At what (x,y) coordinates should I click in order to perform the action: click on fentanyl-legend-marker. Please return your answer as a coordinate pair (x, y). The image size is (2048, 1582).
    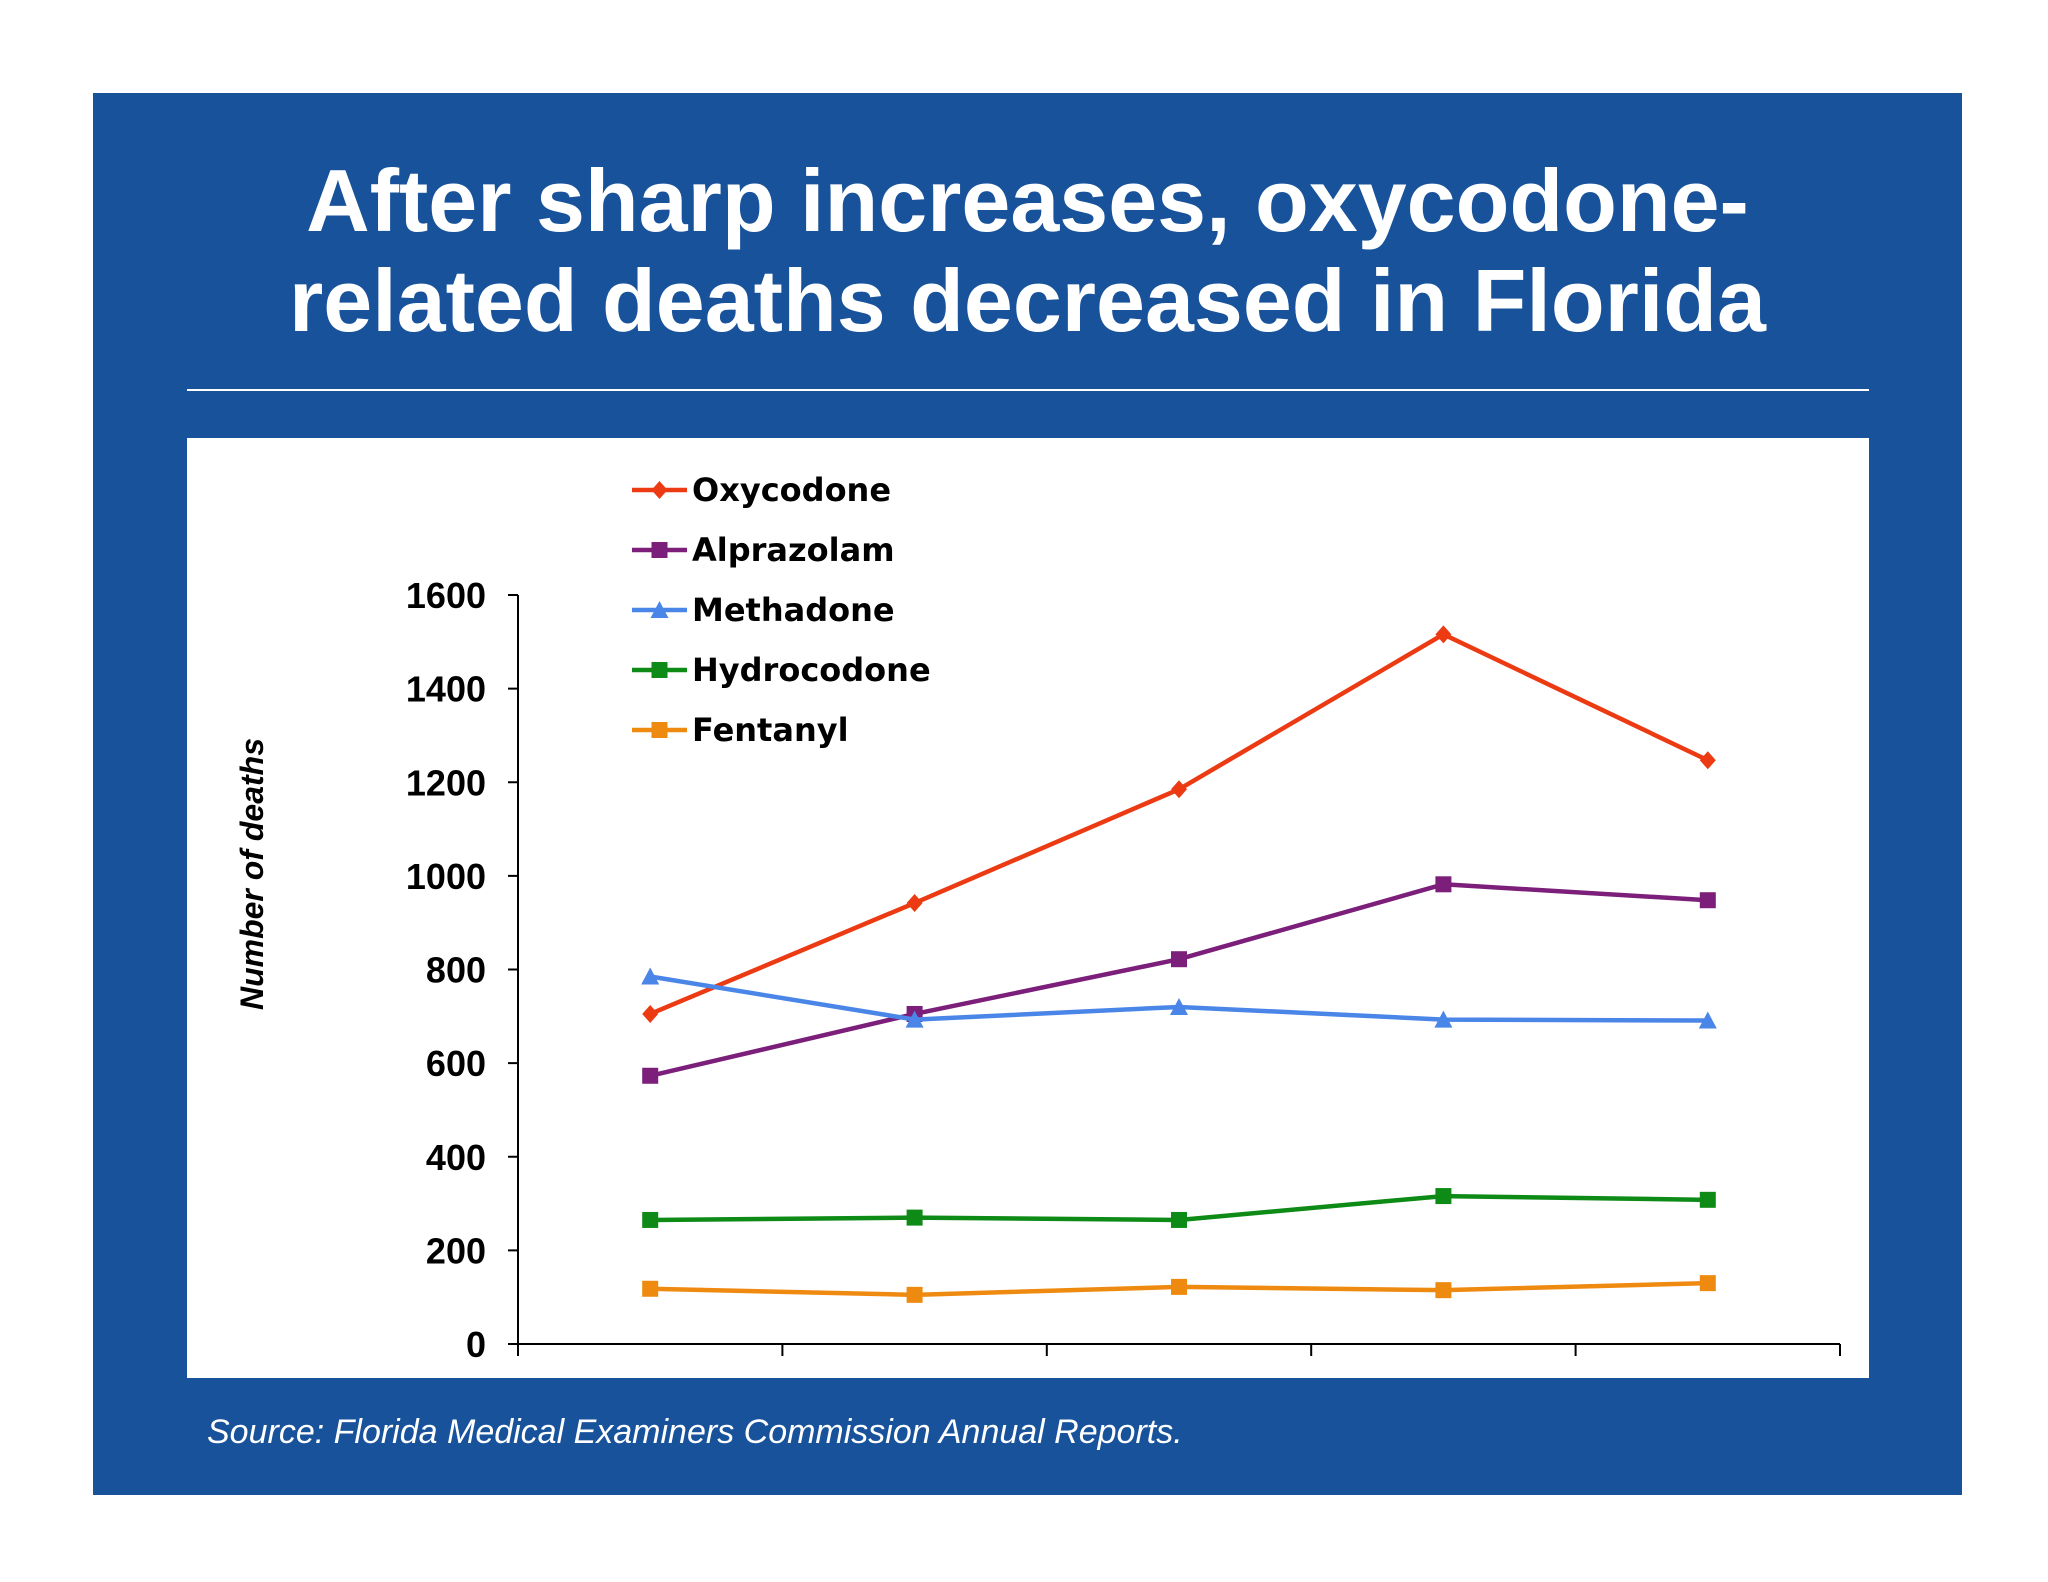
    Looking at the image, I should click on (659, 730).